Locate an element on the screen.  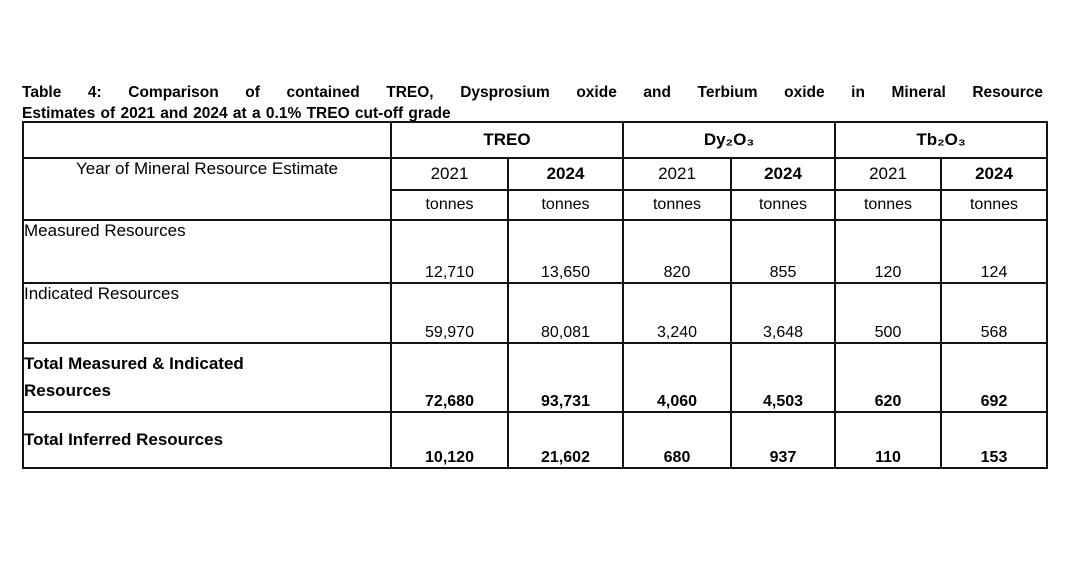
value-total-mi-tb2o3-2021: 620 is located at coordinates (888, 377).